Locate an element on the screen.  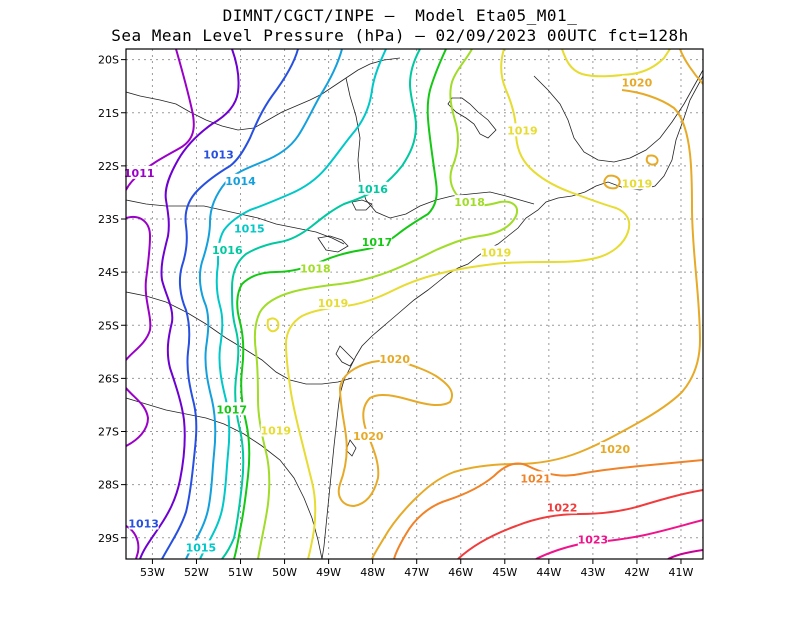
isobar-label-1015: 1015 is located at coordinates (249, 228).